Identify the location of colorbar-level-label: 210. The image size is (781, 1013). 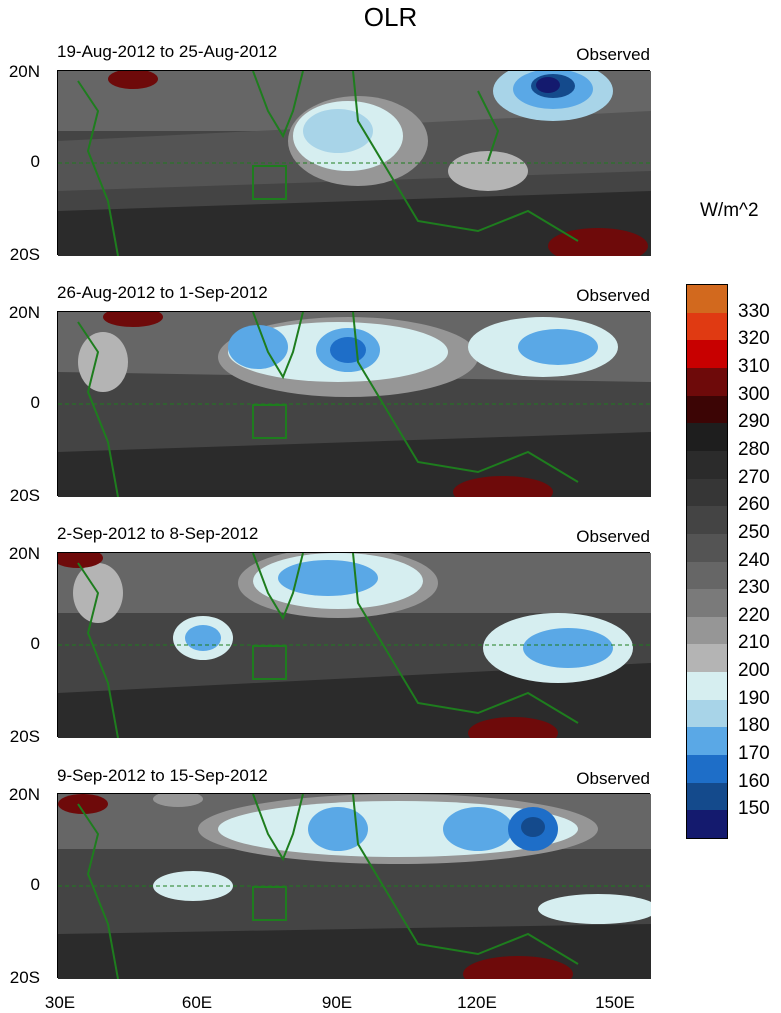
(754, 643).